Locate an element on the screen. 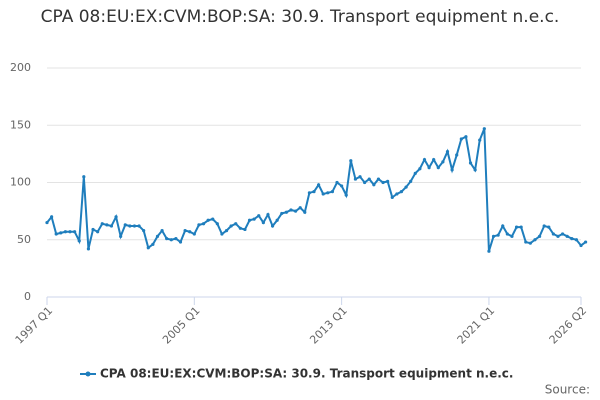  source: Source: is located at coordinates (567, 390).